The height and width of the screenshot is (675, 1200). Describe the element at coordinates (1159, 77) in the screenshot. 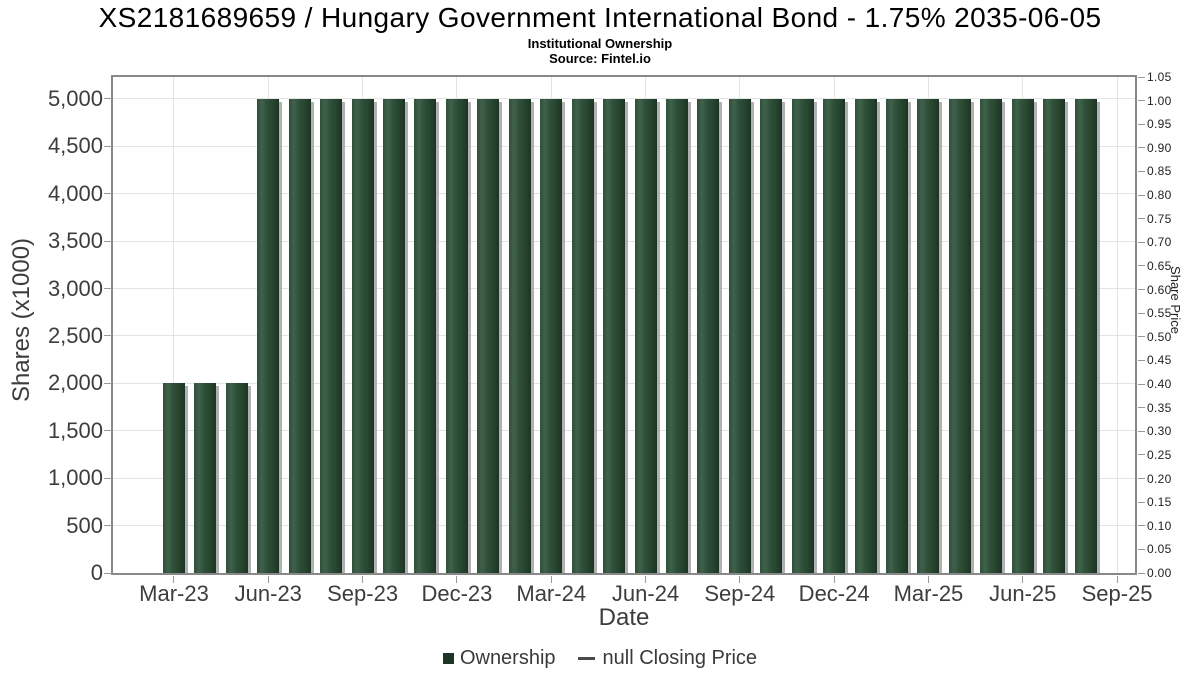

I see `right-axis-tick-label: 1.05` at that location.